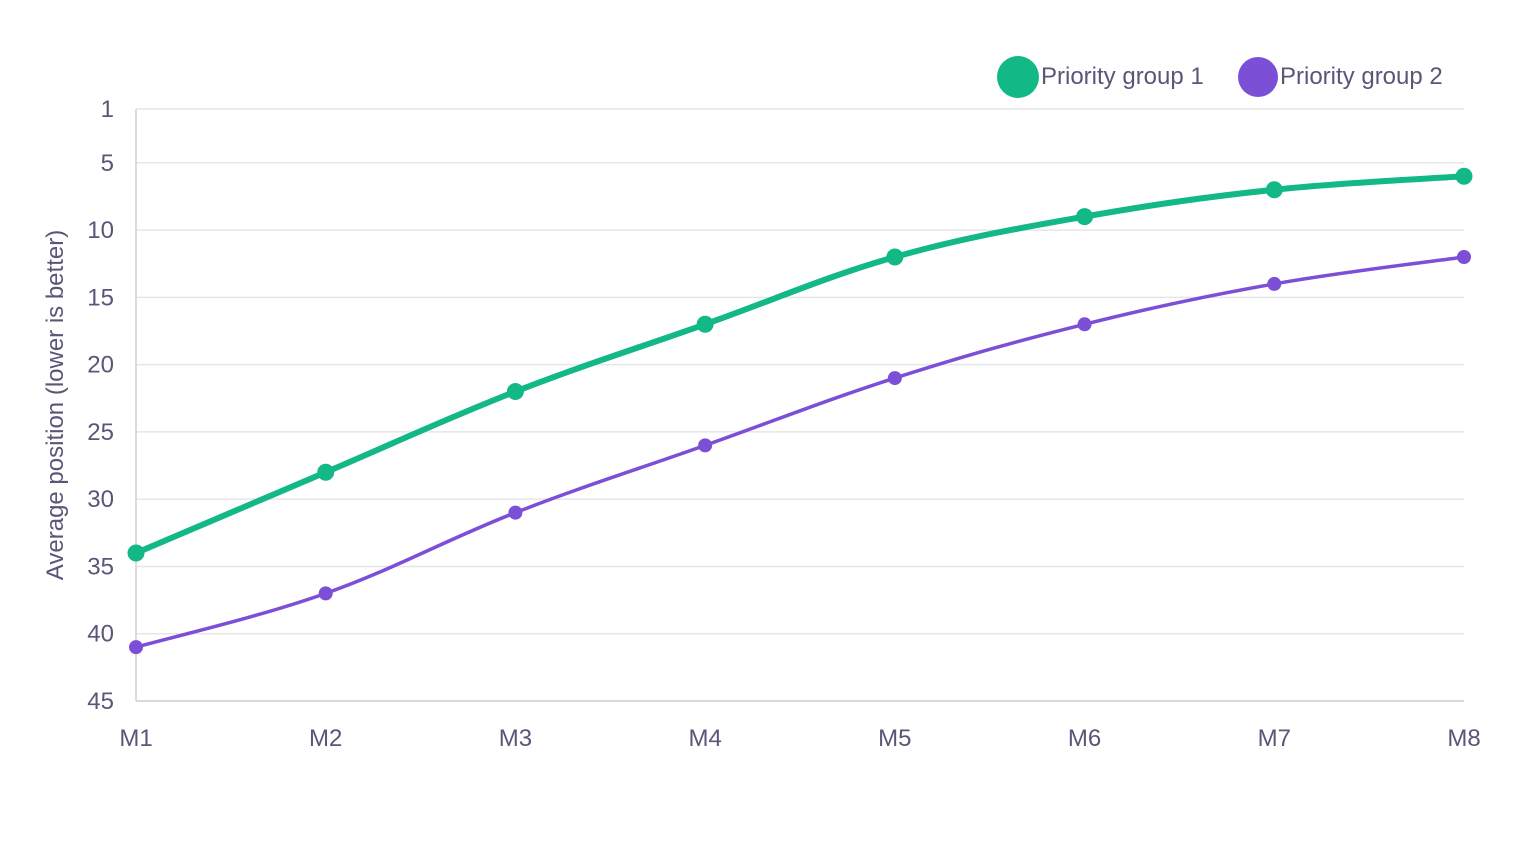 The image size is (1520, 845). Describe the element at coordinates (100, 230) in the screenshot. I see `y-tick-label: 10` at that location.